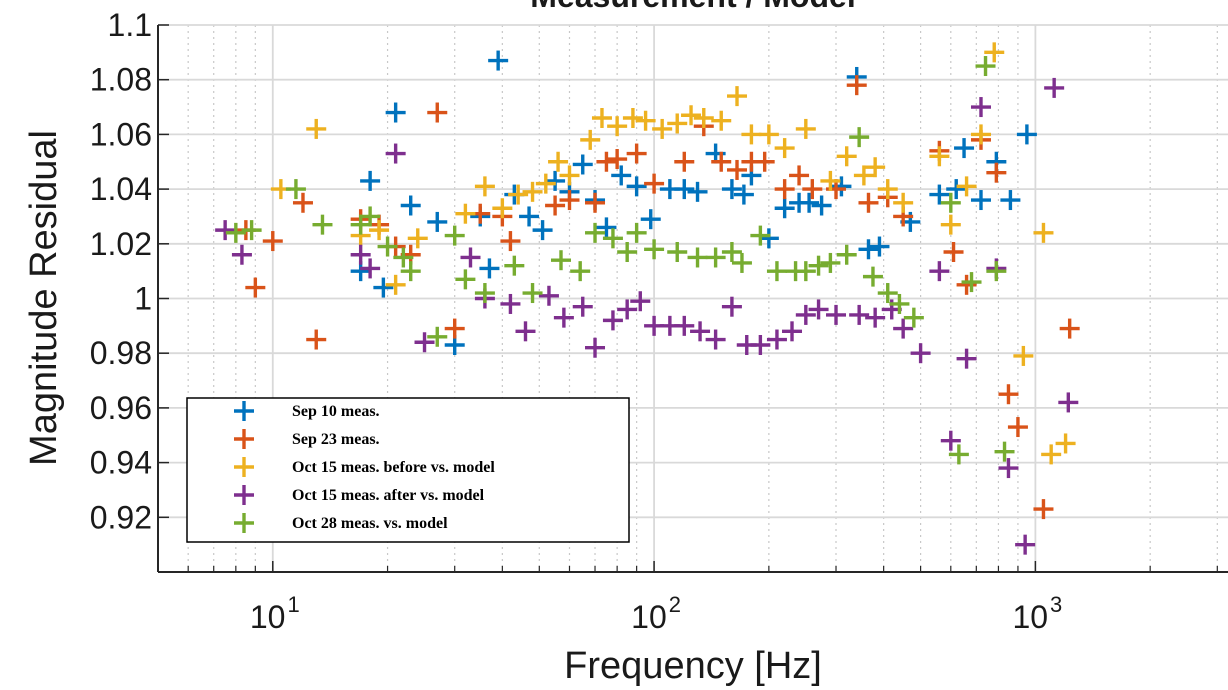 The image size is (1228, 690). I want to click on legend-entry: Sep 10 meas., so click(307, 411).